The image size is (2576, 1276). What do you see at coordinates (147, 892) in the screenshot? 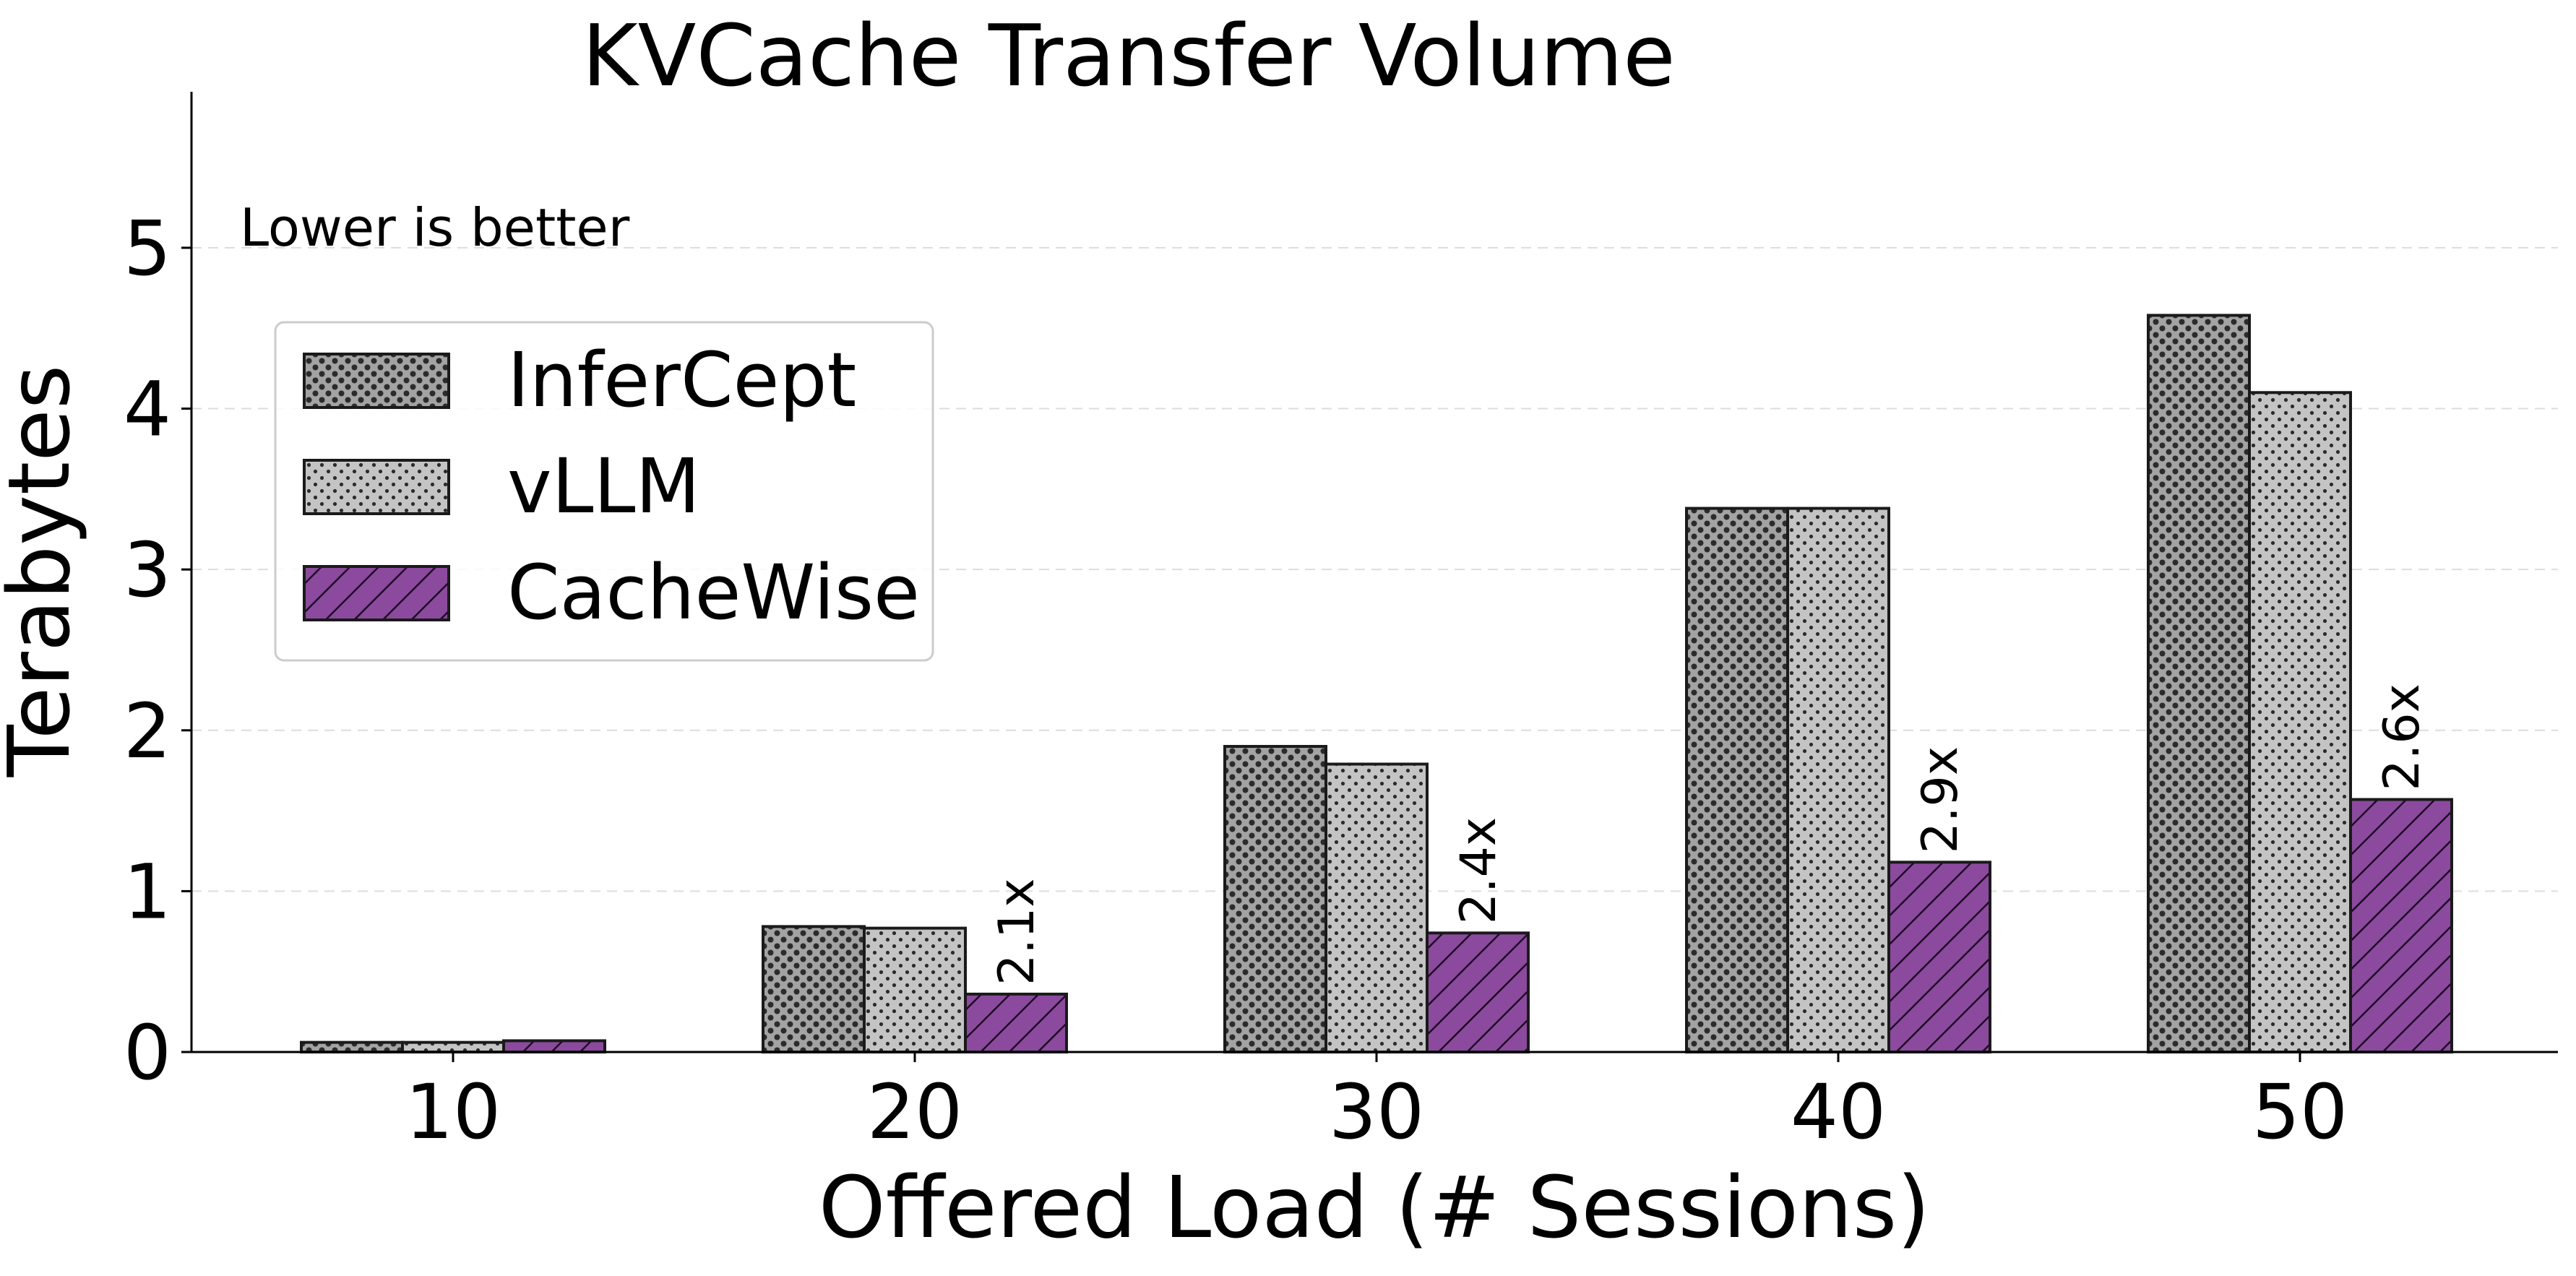
I see `y-tick-label: 1` at bounding box center [147, 892].